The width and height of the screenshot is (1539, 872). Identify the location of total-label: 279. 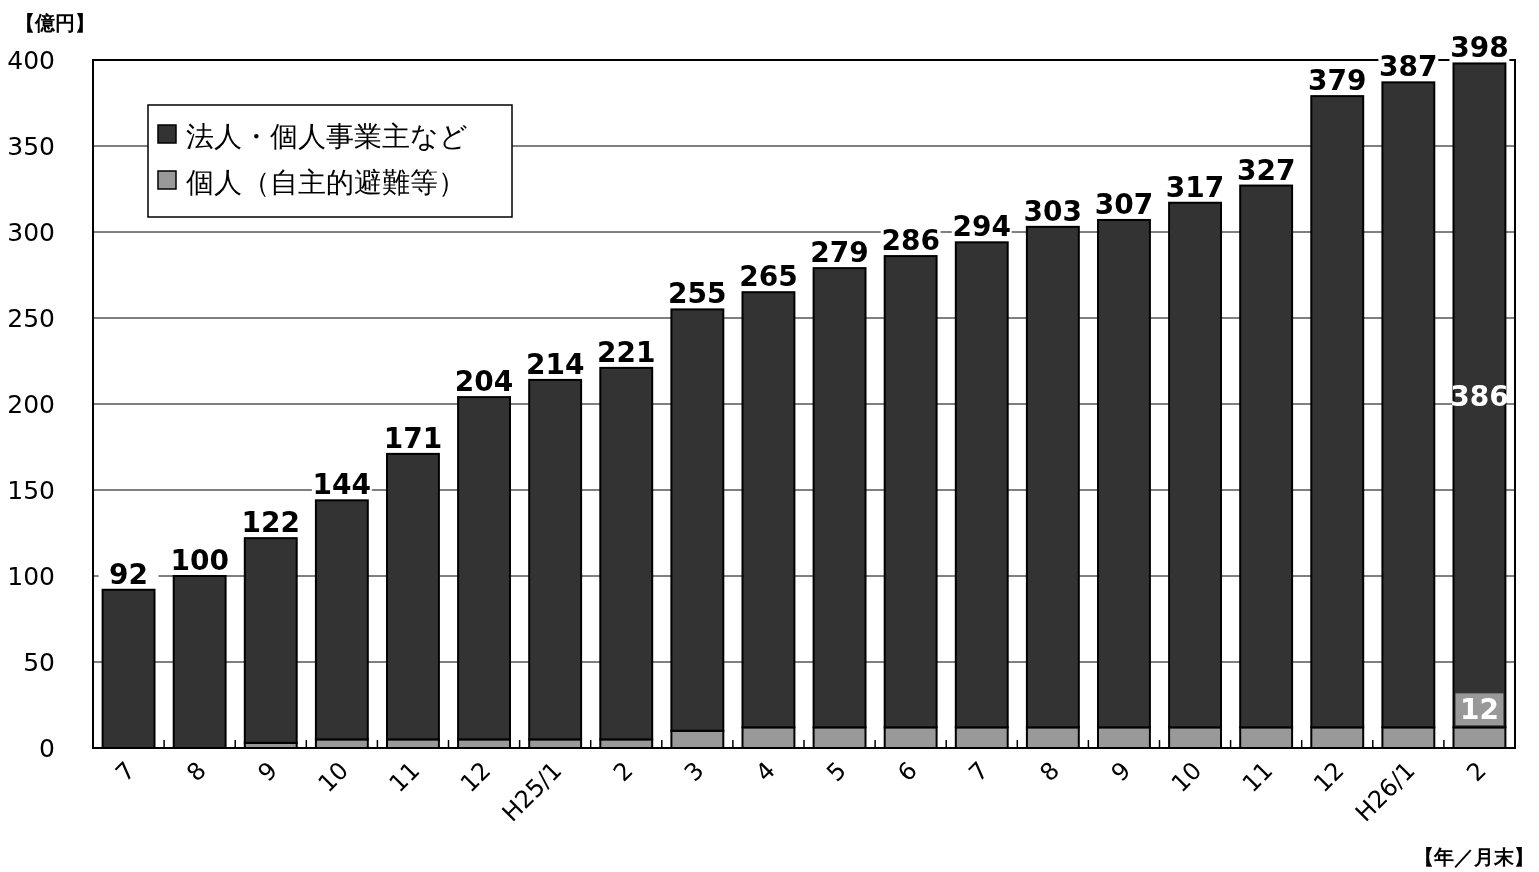
(839, 253).